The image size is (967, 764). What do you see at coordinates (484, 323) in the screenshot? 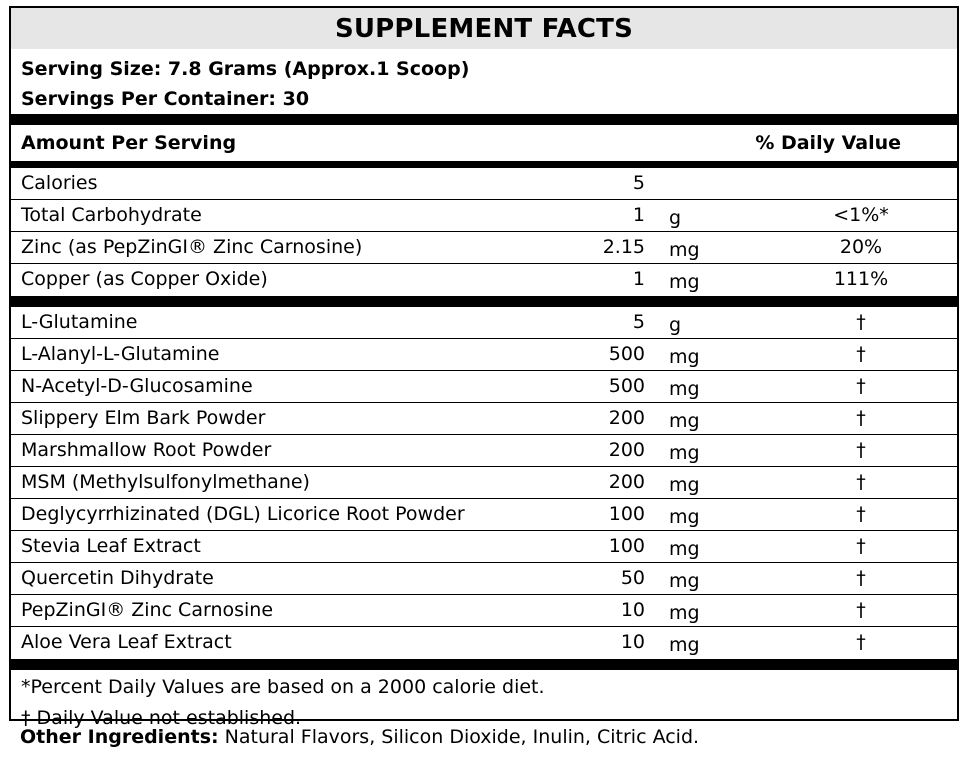
I see `ingredient-row: L-Glutamine 5 g †` at bounding box center [484, 323].